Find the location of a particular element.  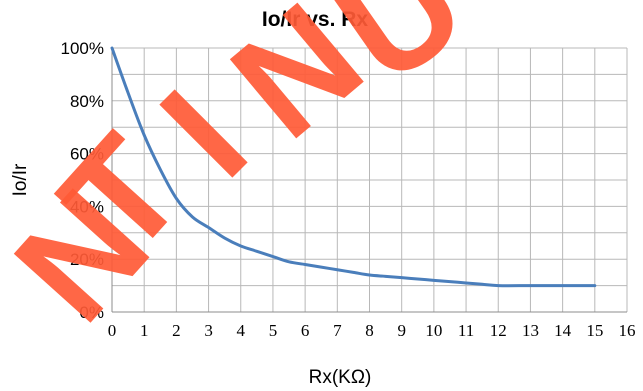

x-tick-label: 3 is located at coordinates (208, 330).